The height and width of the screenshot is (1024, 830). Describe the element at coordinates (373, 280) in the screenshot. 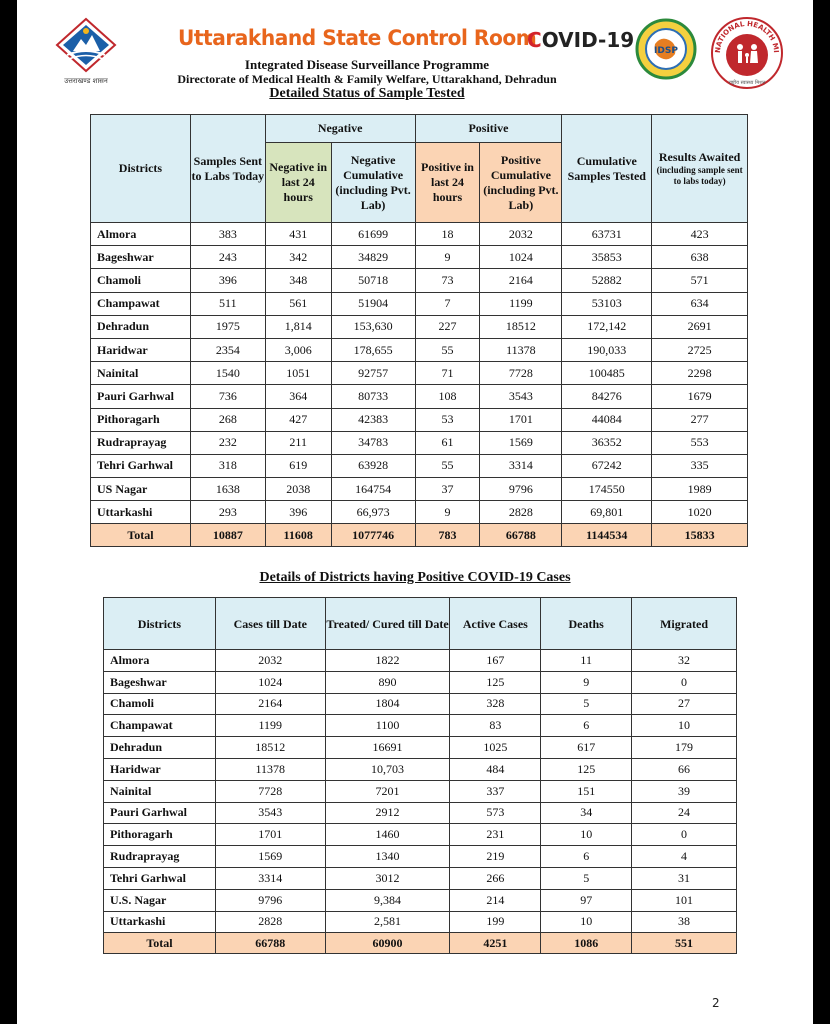

I see `table-cell: 50718` at that location.